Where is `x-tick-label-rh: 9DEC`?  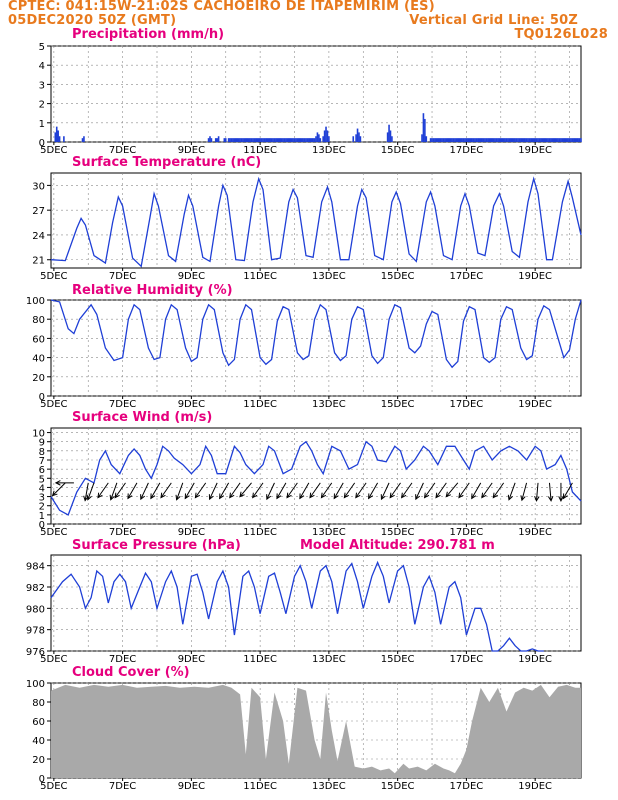 x-tick-label-rh: 9DEC is located at coordinates (191, 404).